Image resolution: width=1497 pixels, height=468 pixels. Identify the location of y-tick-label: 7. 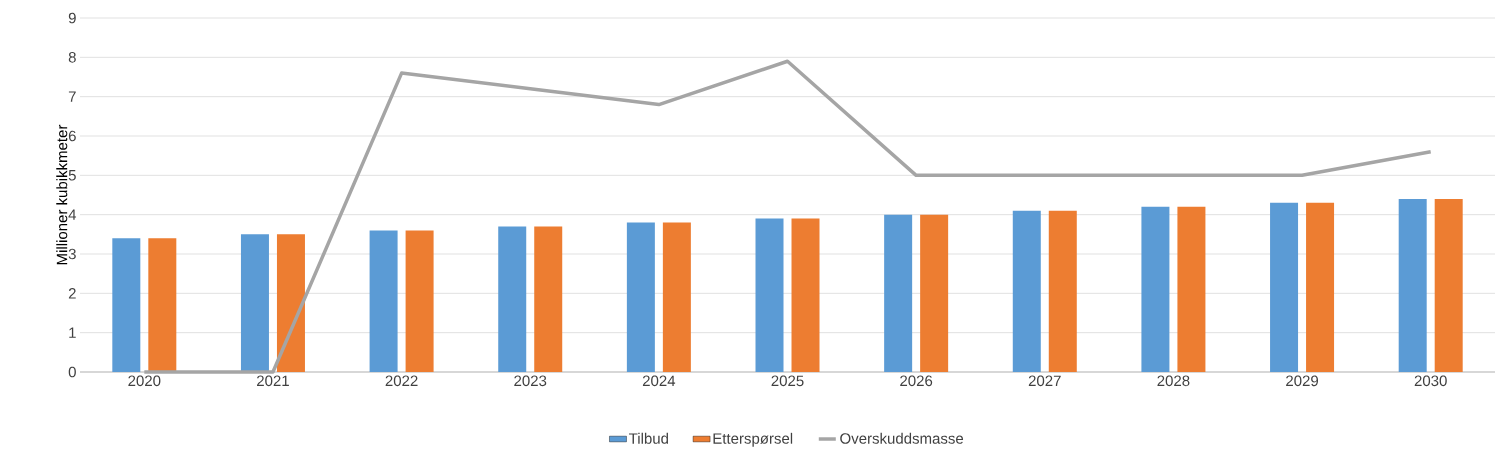
(72, 96).